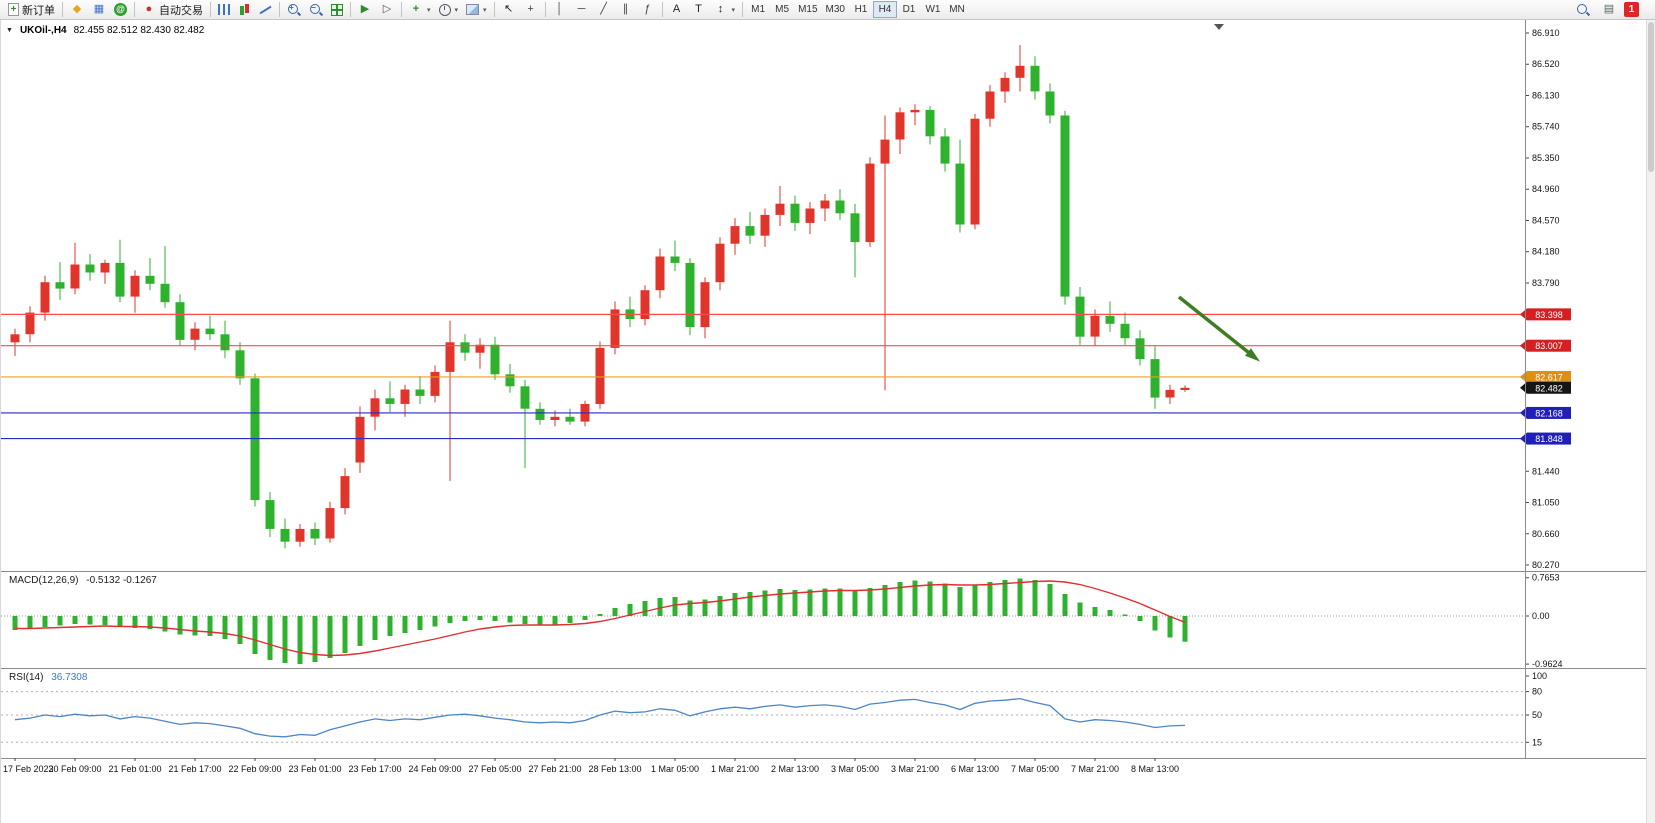 The width and height of the screenshot is (1655, 823). Describe the element at coordinates (294, 10) in the screenshot. I see `zoom-in-button: +` at that location.